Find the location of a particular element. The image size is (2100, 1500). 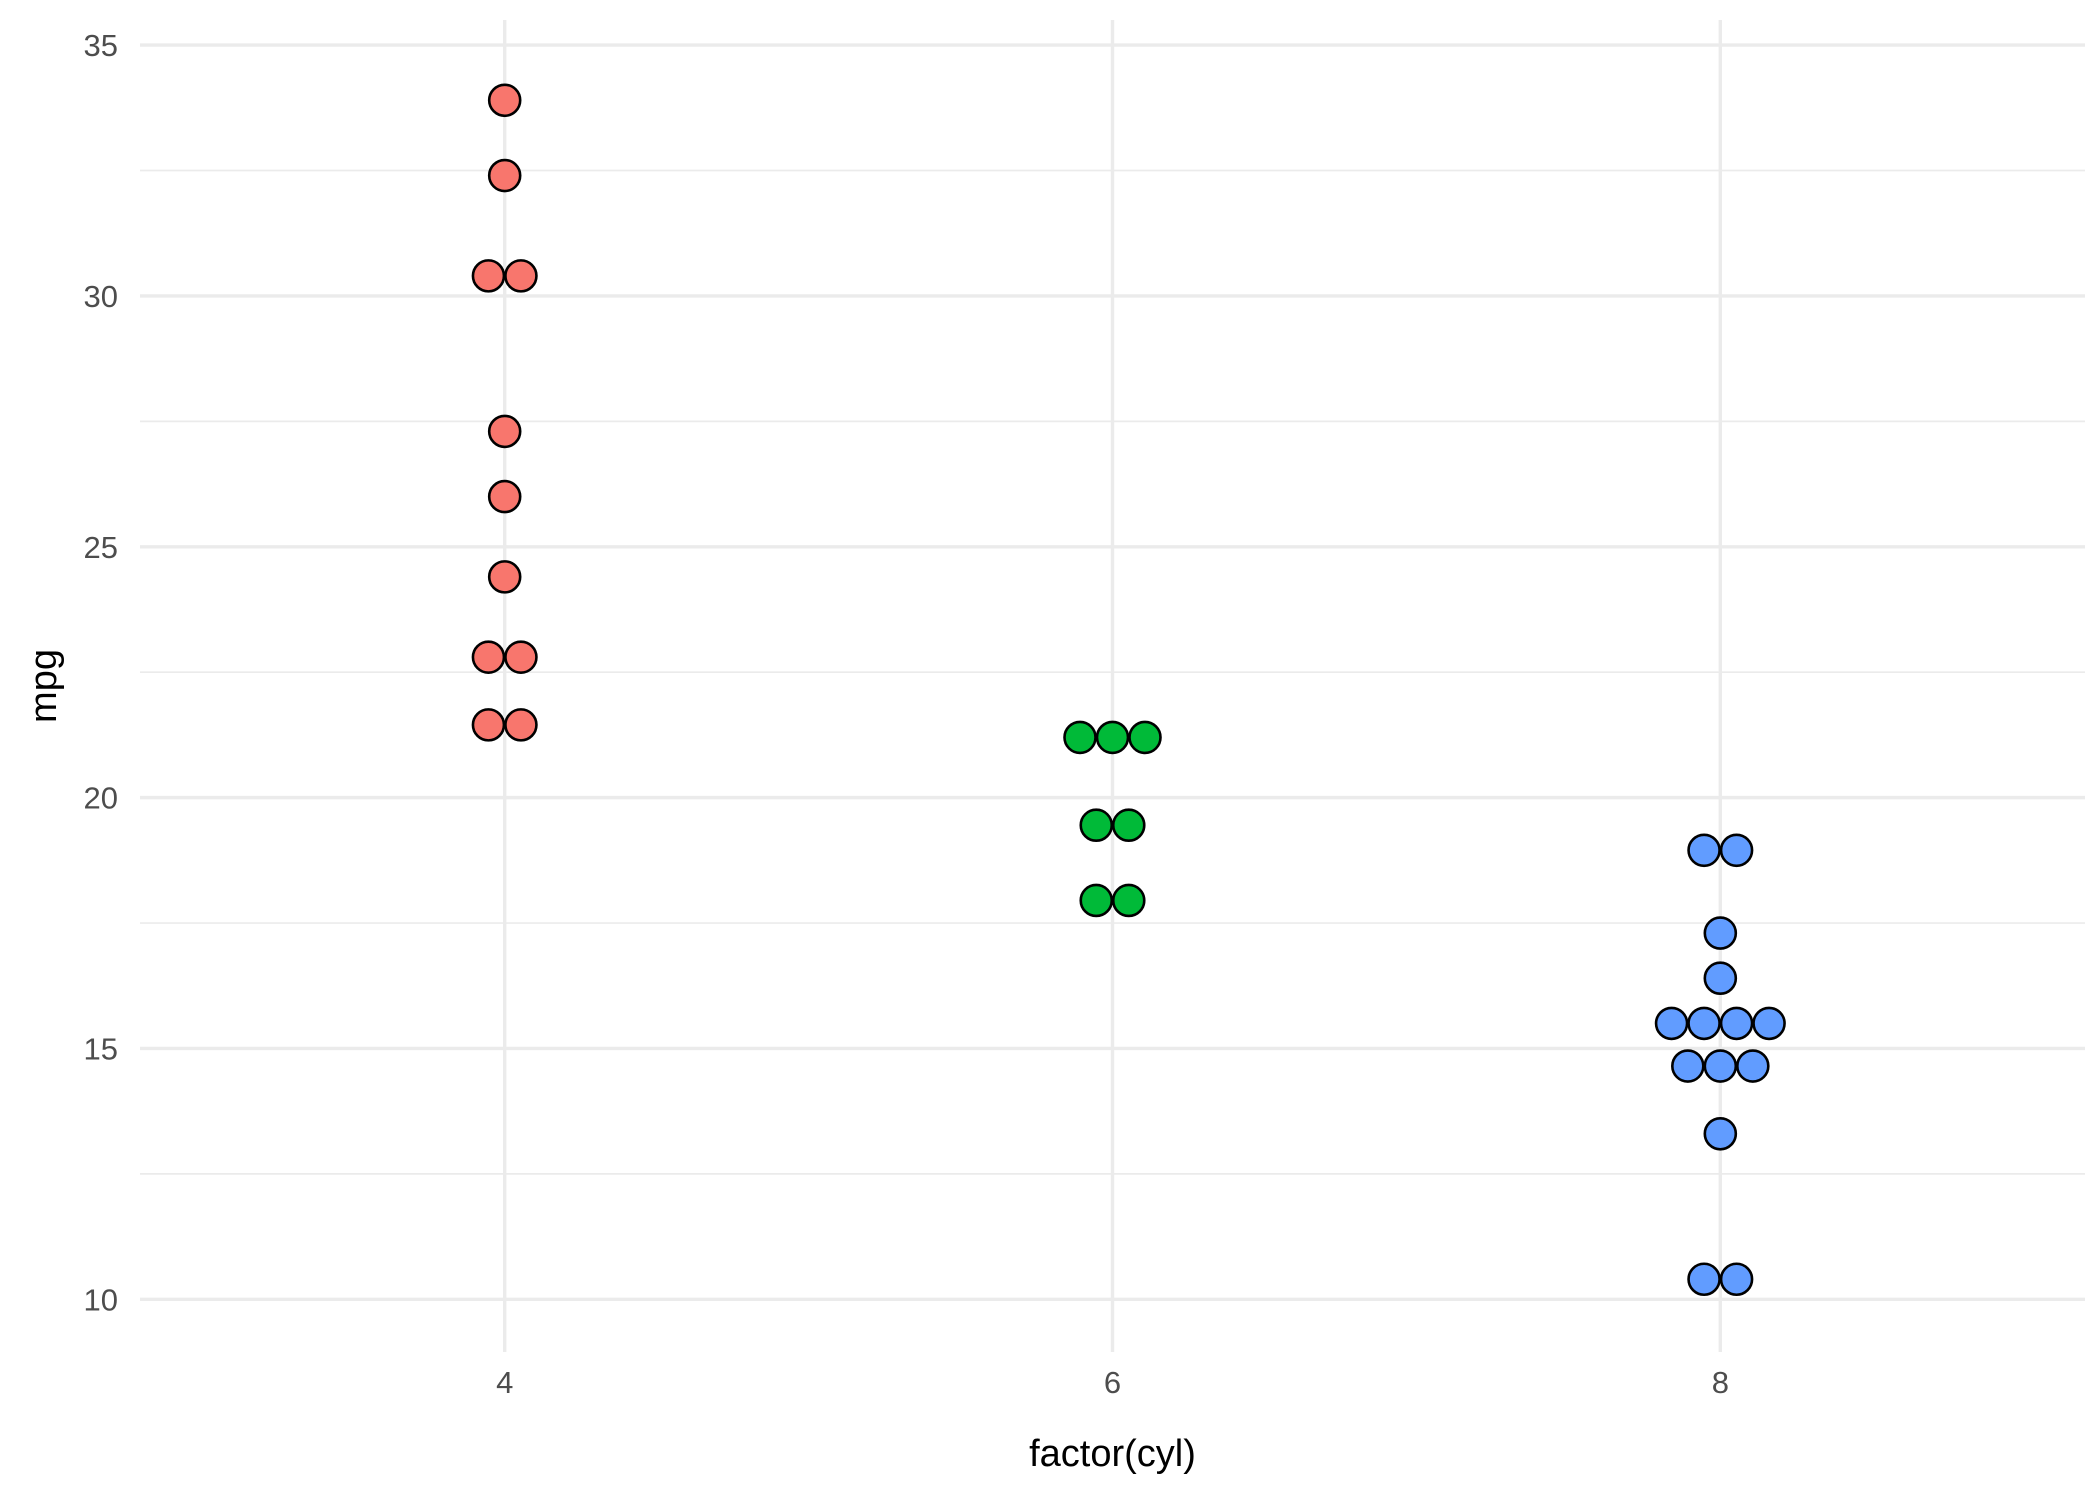

y-tick-label: 30 is located at coordinates (101, 296).